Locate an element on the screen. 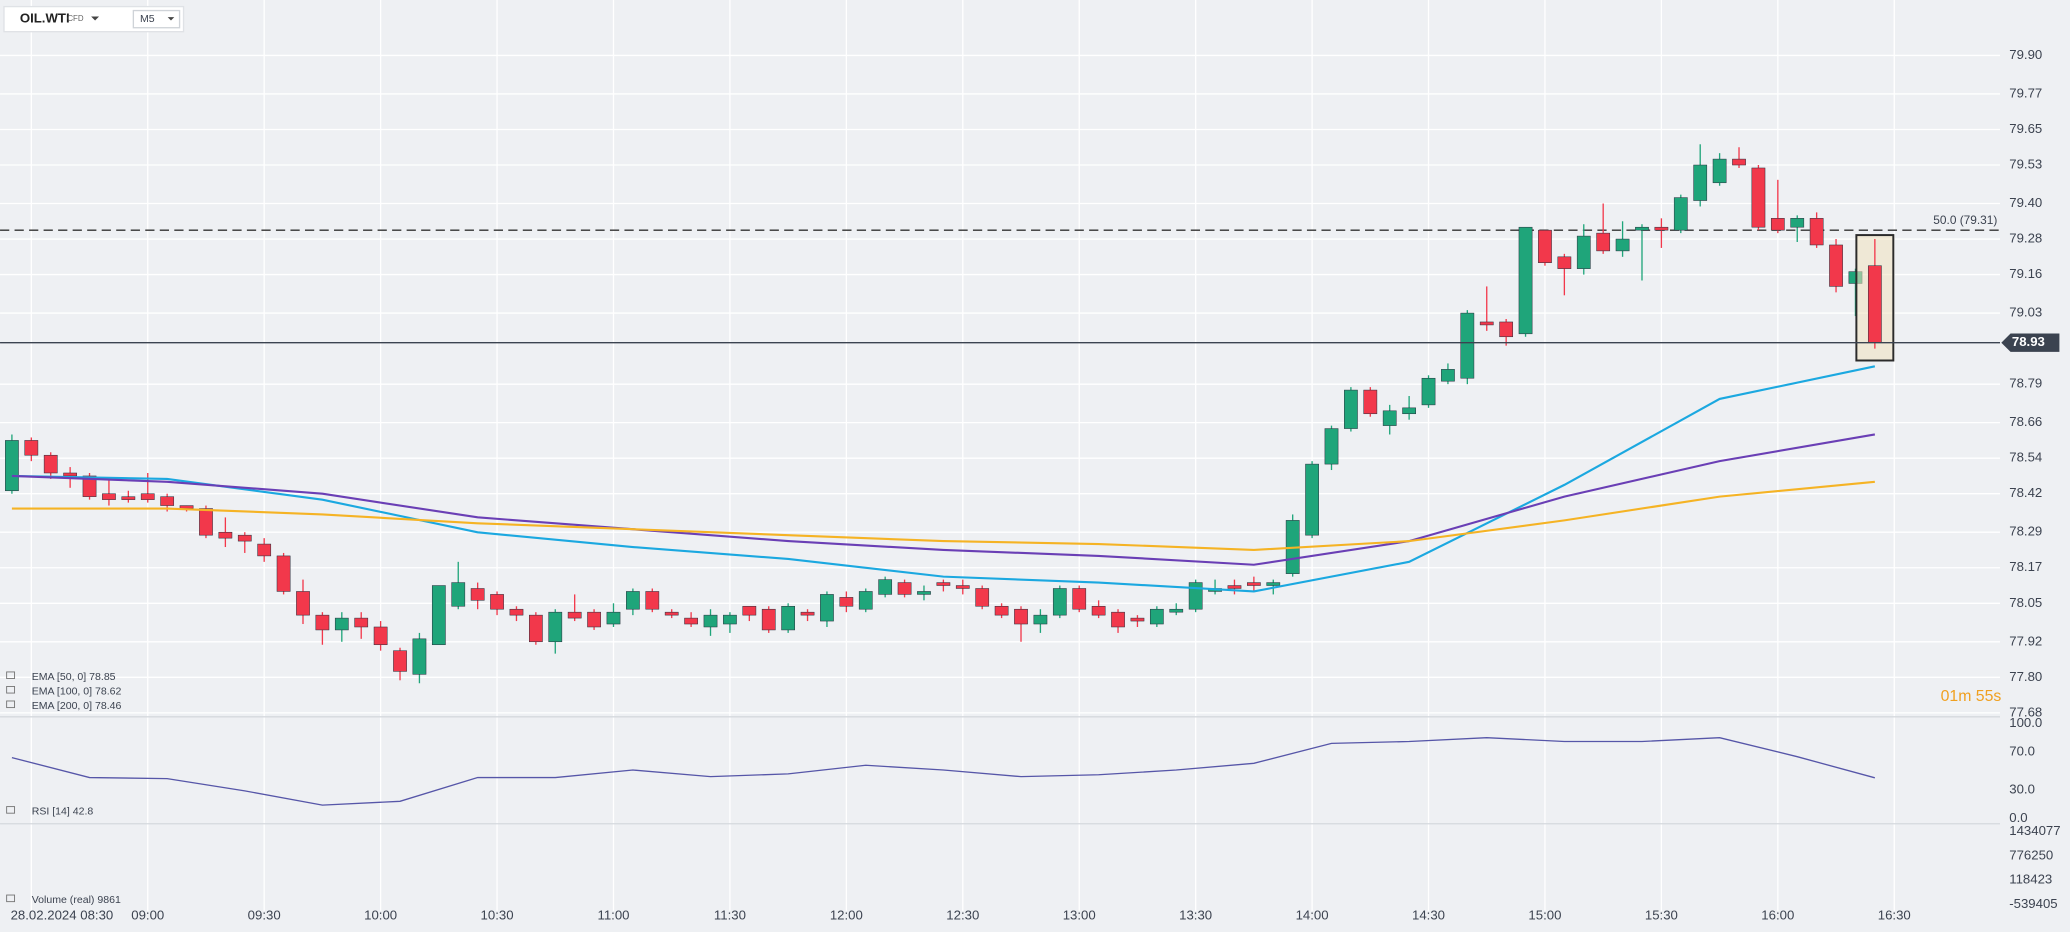 Image resolution: width=2070 pixels, height=932 pixels. y-tick-label: 79.16 is located at coordinates (2025, 273).